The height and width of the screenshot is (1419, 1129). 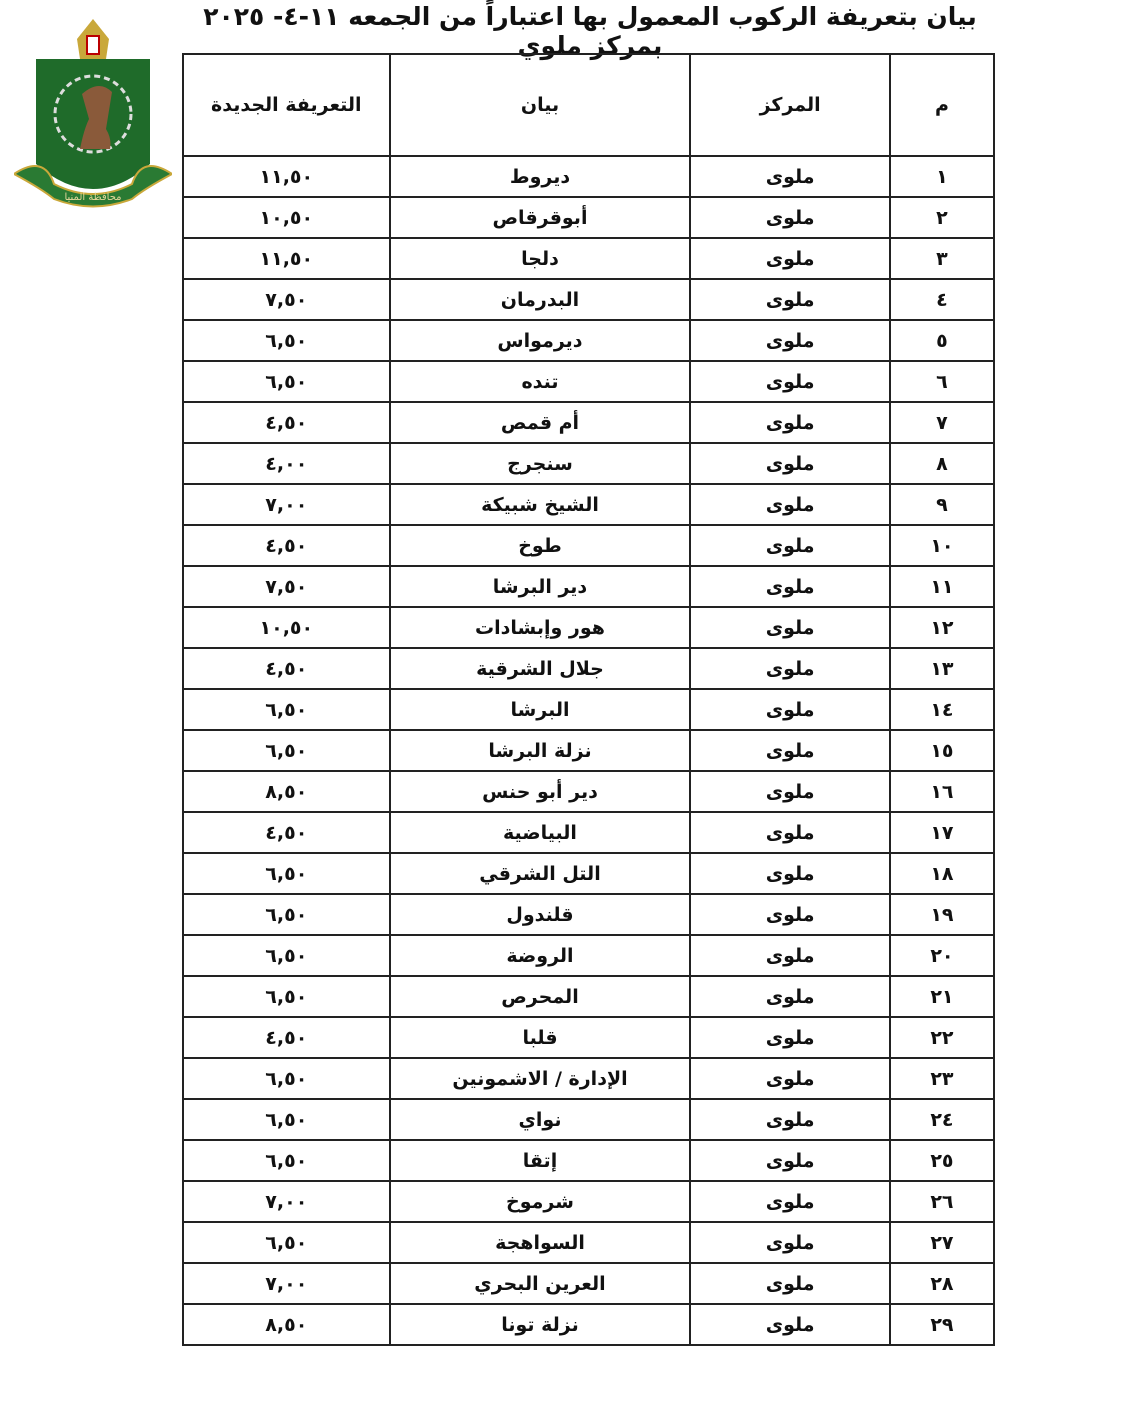 I want to click on table-row: ١٤ ملوى البرشا ٦,٥٠, so click(x=589, y=709).